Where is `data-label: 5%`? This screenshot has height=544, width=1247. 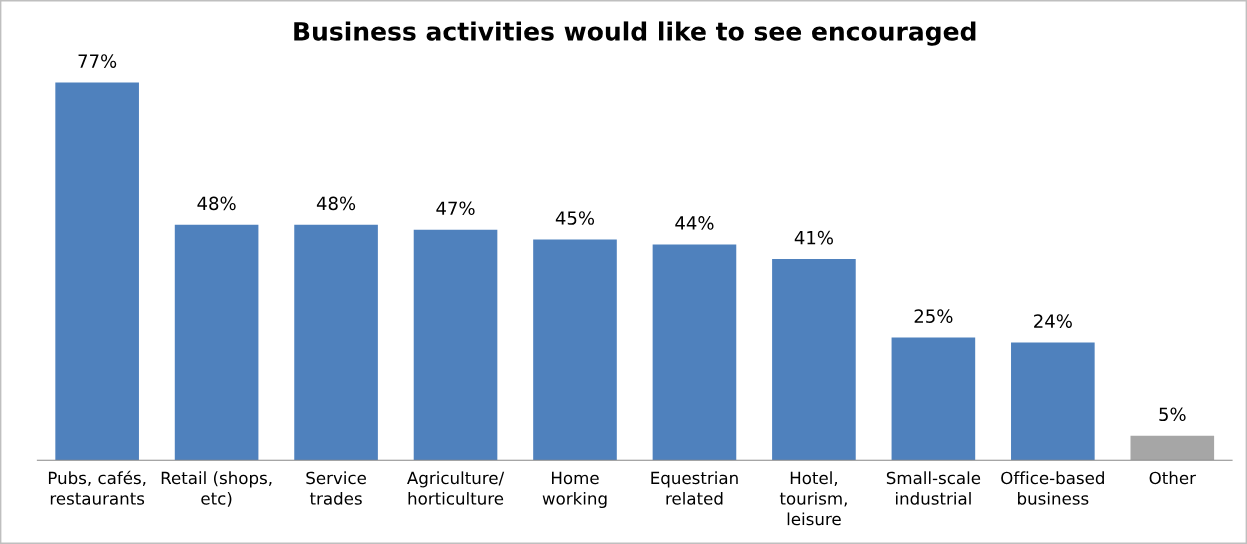
data-label: 5% is located at coordinates (1172, 414).